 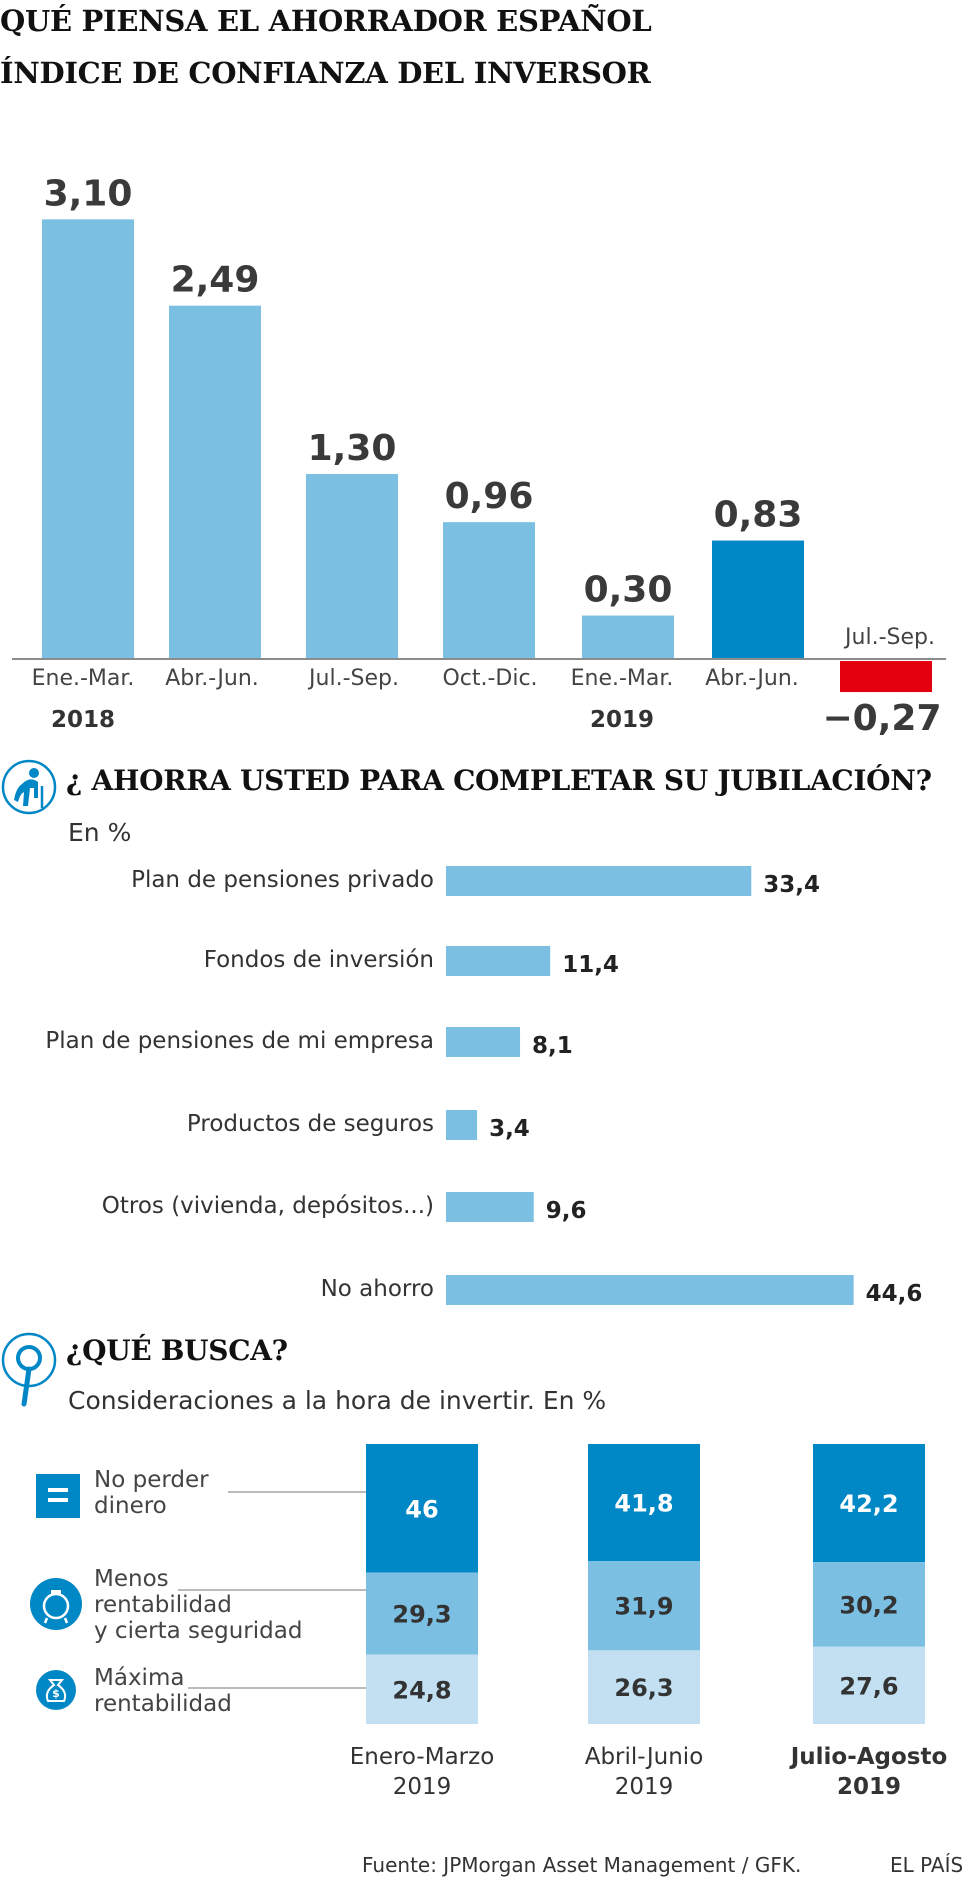 I want to click on retirement-category-label: Plan de pensiones privado, so click(x=282, y=880).